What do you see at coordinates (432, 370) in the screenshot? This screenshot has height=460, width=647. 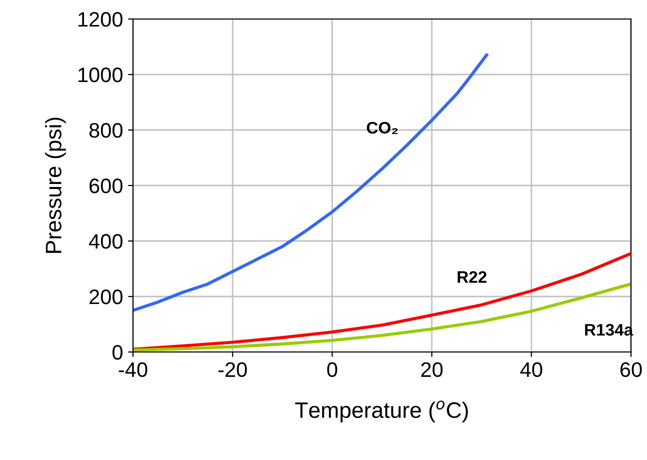 I see `x-tick-label: 20` at bounding box center [432, 370].